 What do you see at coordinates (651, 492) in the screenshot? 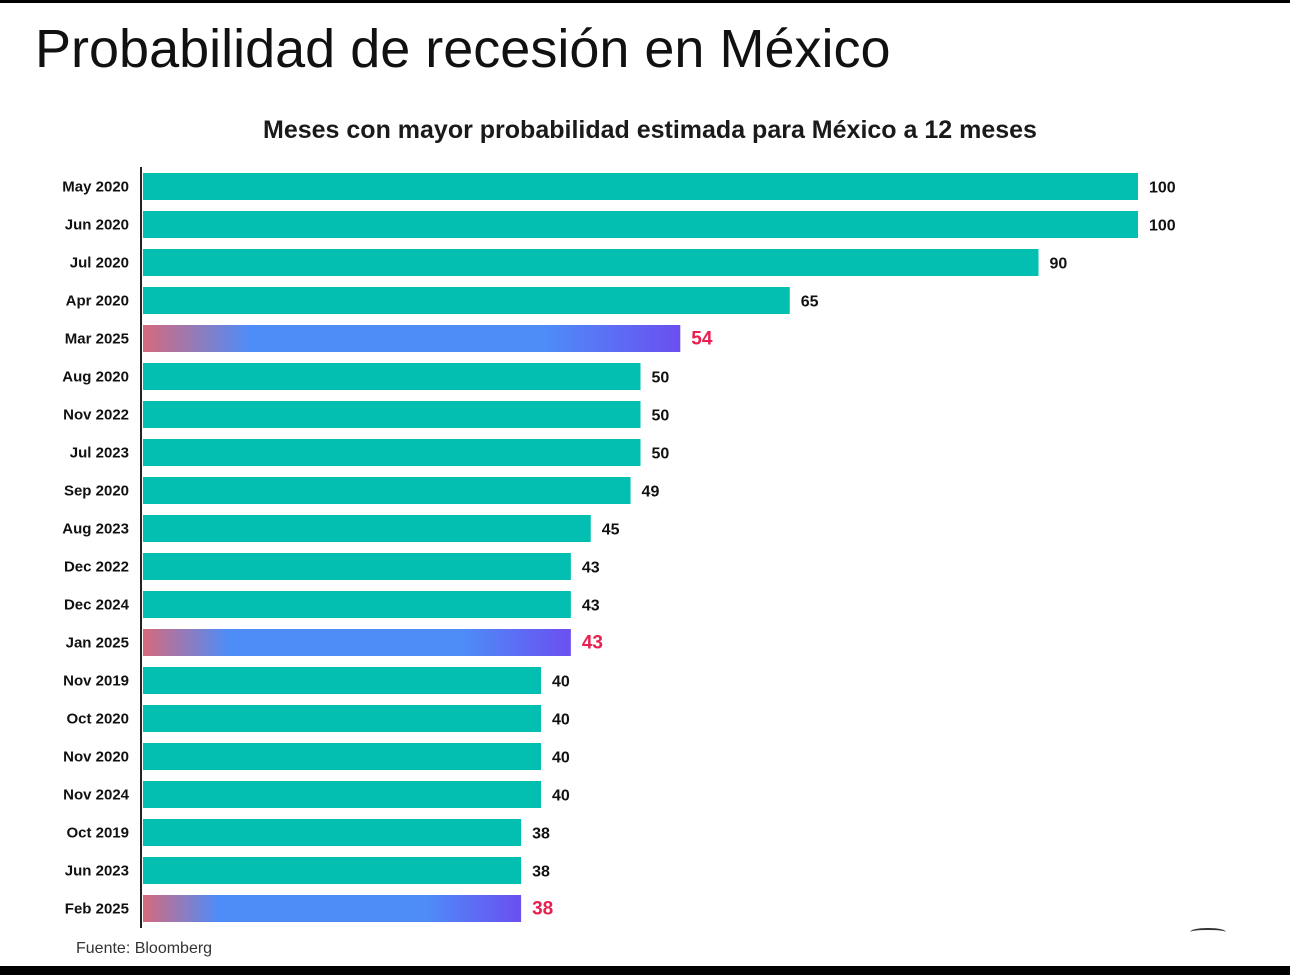
I see `data-label: 49` at bounding box center [651, 492].